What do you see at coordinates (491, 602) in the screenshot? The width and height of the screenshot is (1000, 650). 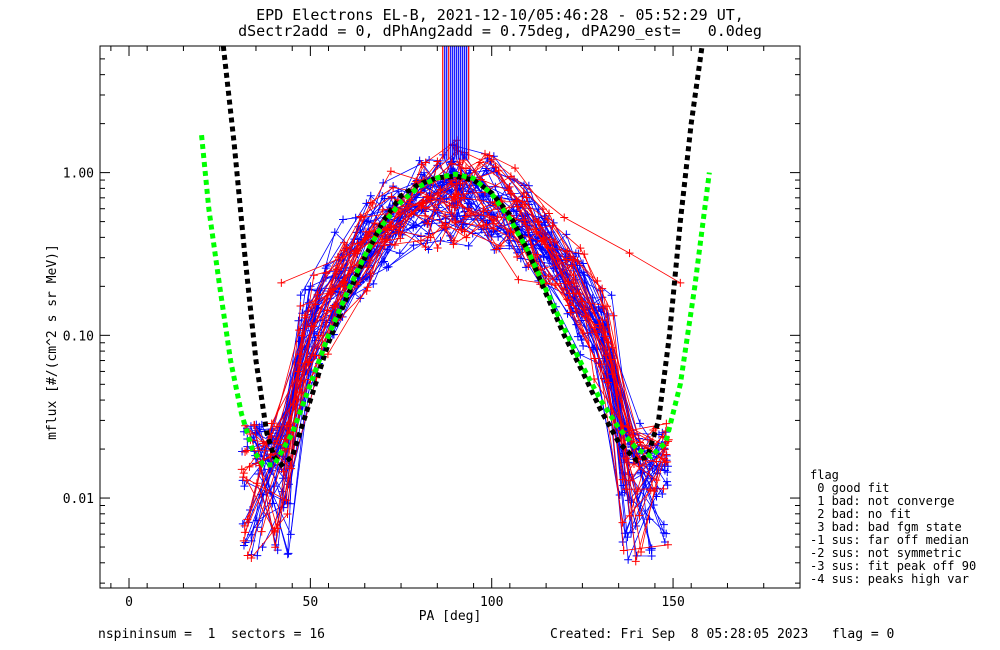 I see `x-tick-label: 100` at bounding box center [491, 602].